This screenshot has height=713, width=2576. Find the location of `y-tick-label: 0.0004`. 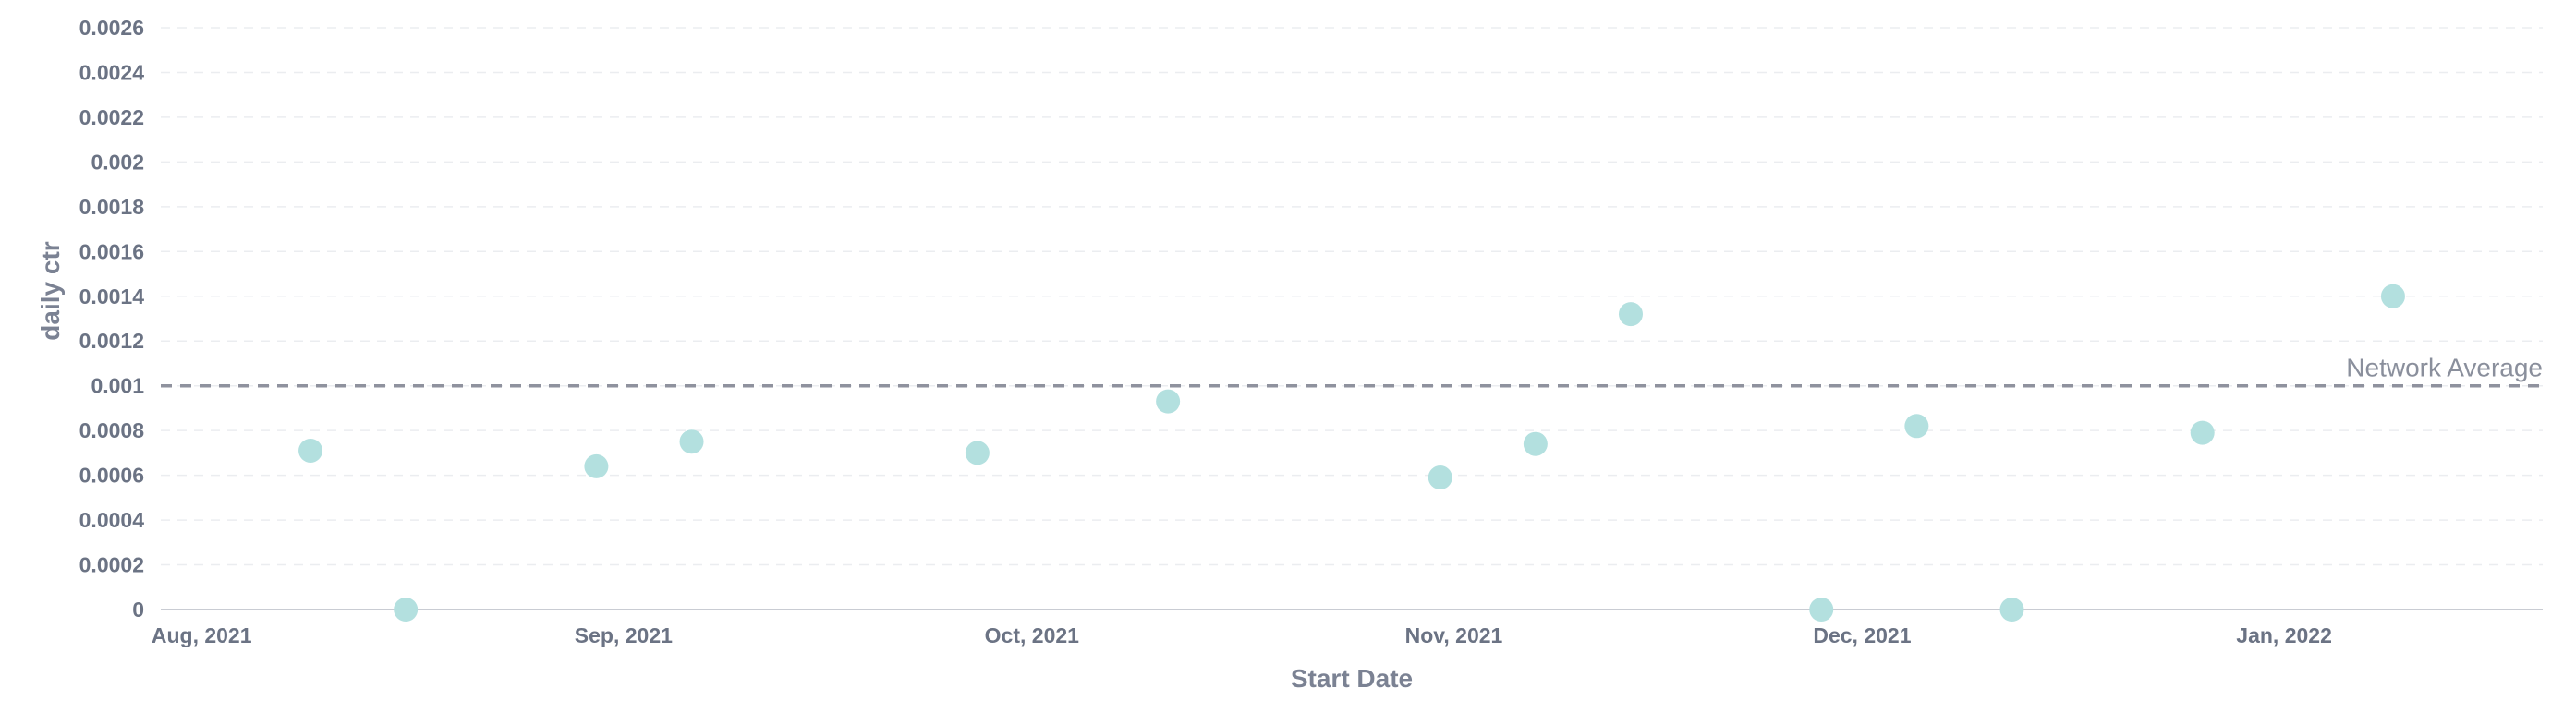

y-tick-label: 0.0004 is located at coordinates (112, 520).